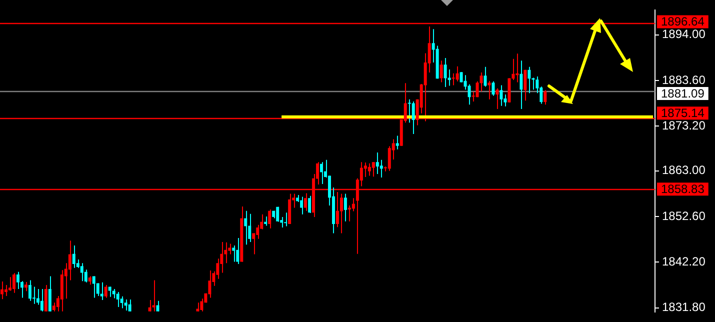 The width and height of the screenshot is (715, 322). Describe the element at coordinates (683, 113) in the screenshot. I see `ref-line-label: 1875.14` at that location.